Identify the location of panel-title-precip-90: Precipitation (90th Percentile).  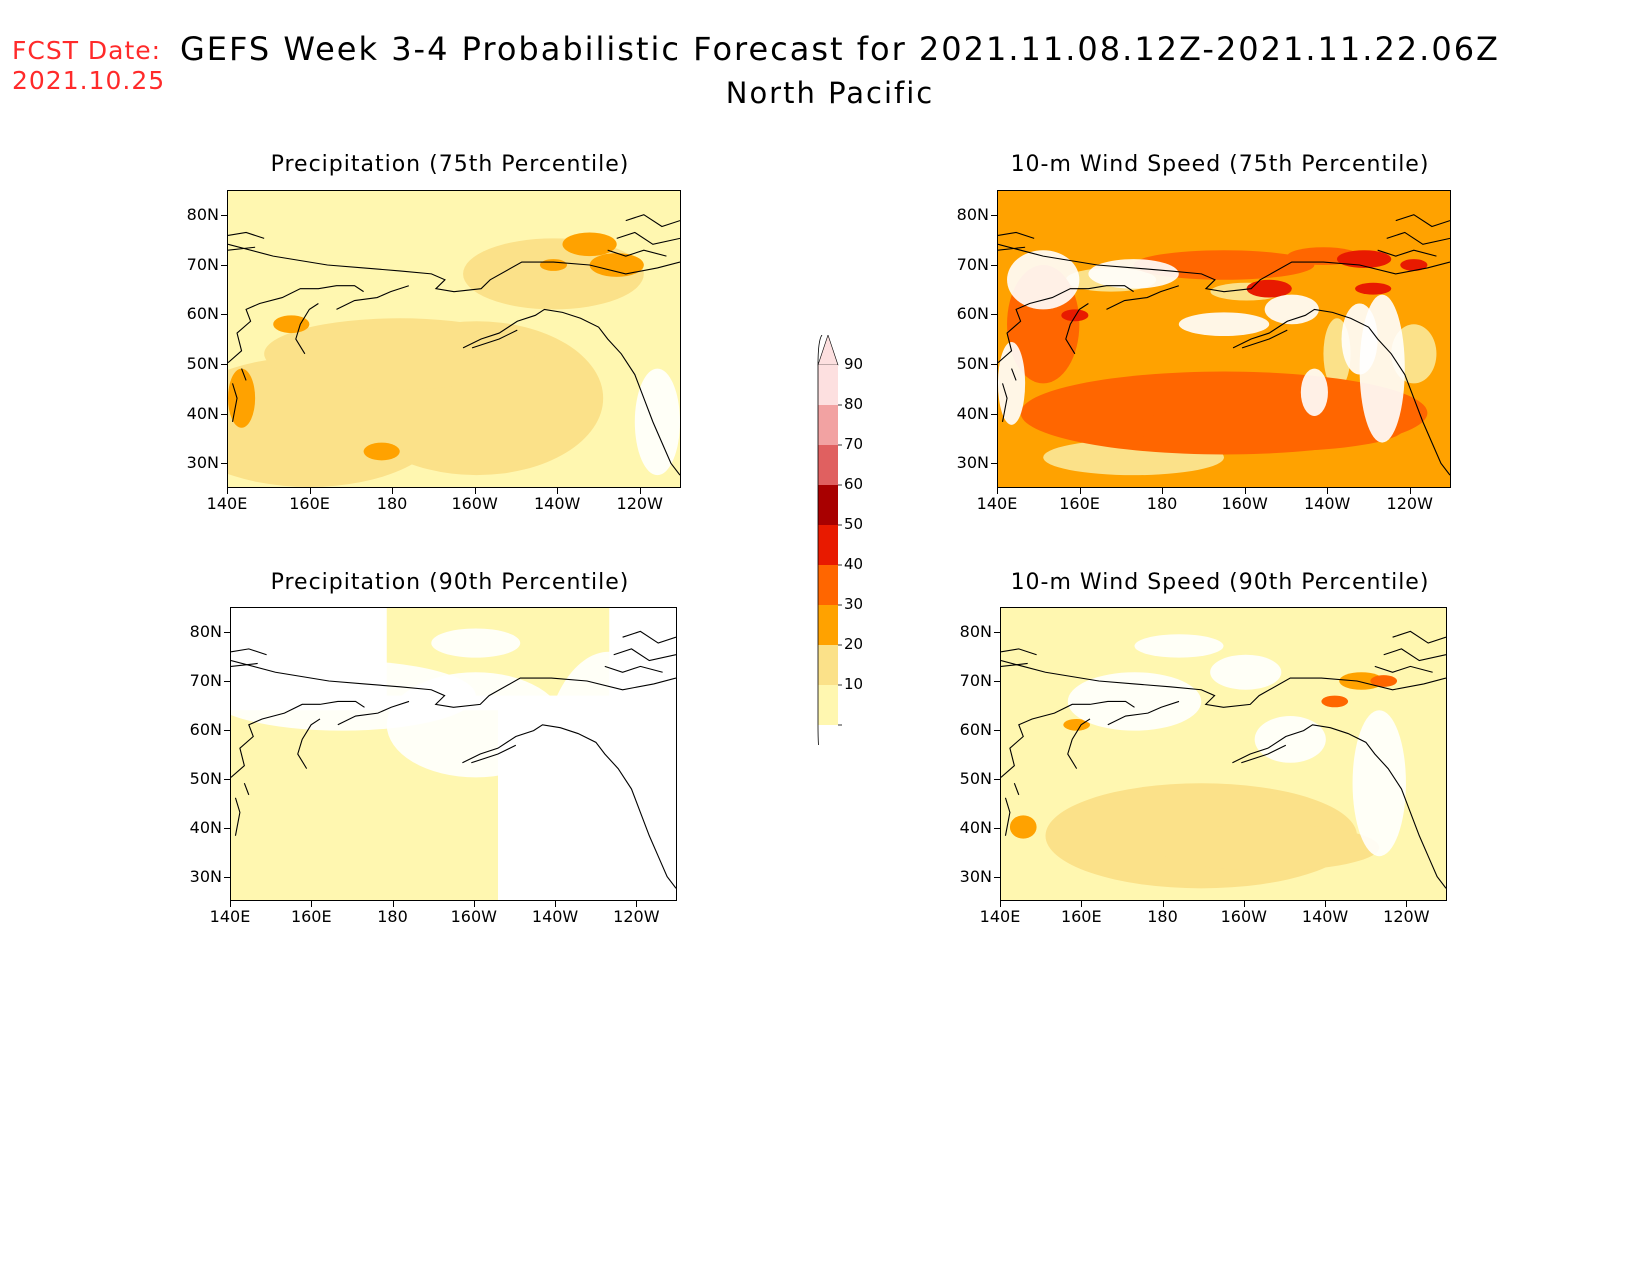
(450, 582).